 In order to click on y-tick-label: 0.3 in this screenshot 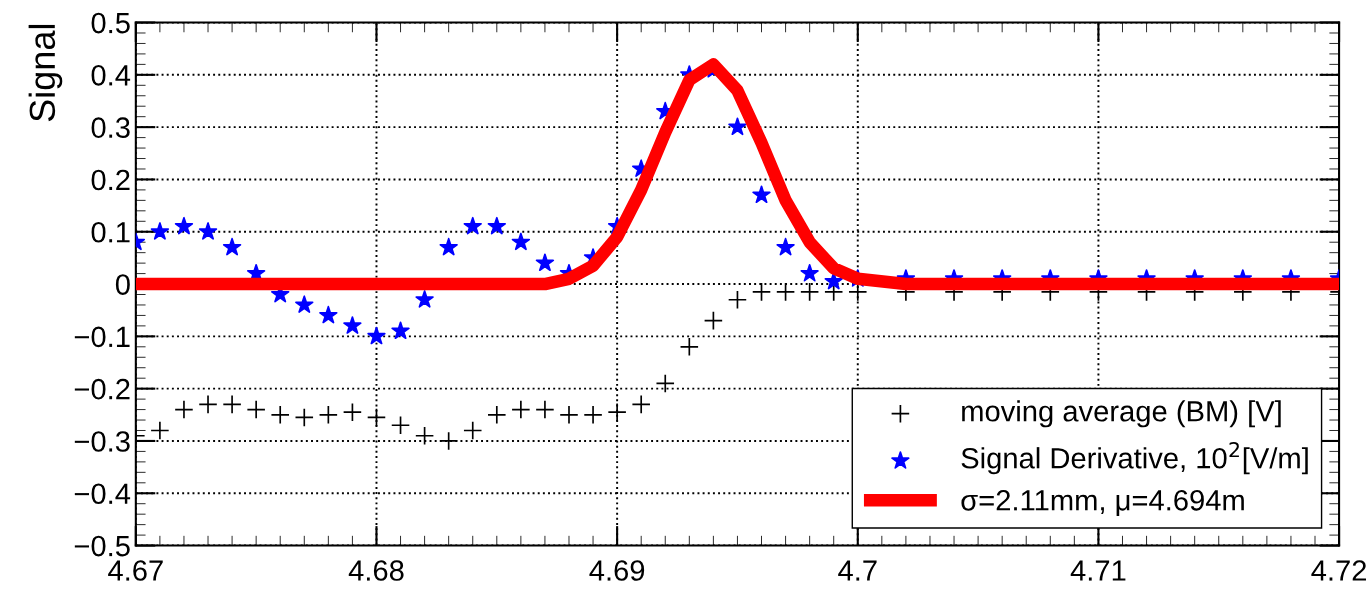, I will do `click(110, 127)`.